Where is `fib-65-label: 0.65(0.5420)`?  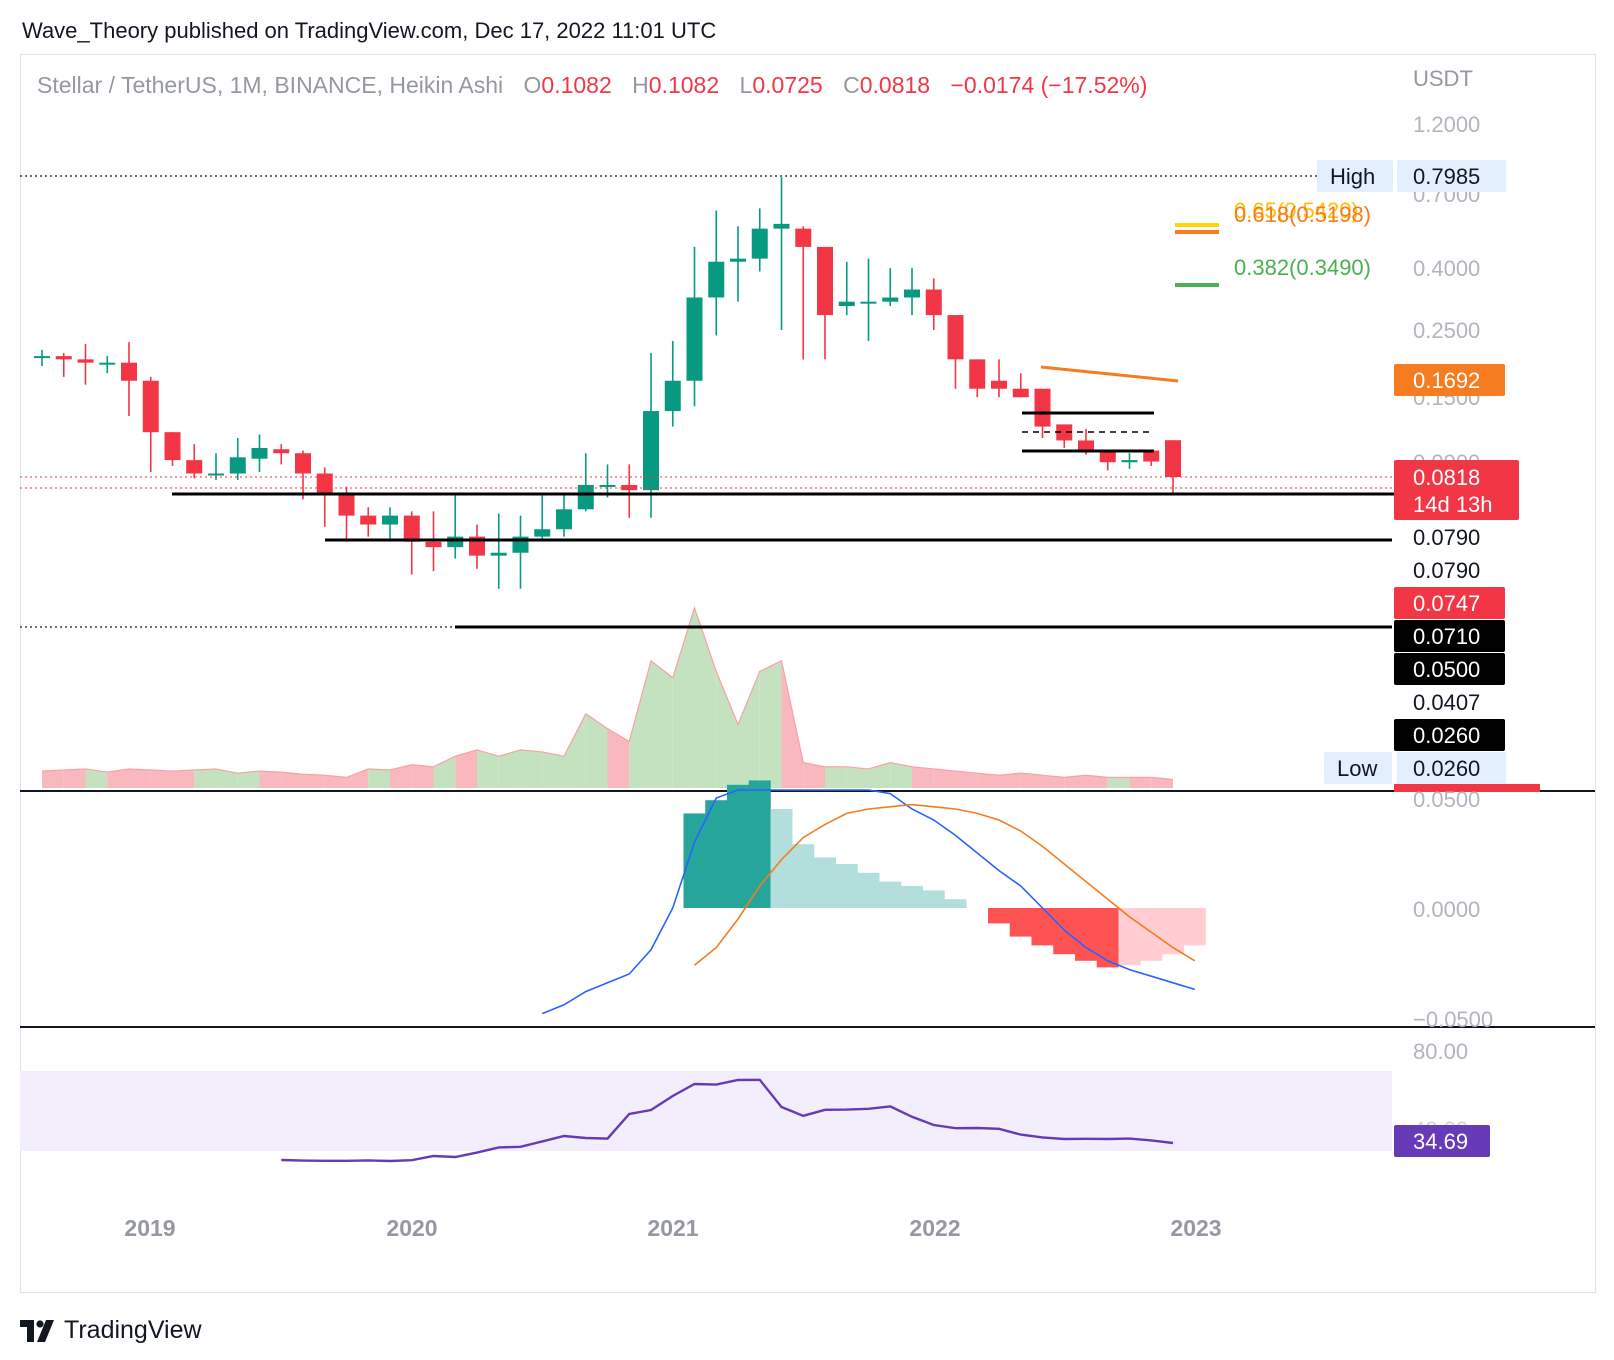
fib-65-label: 0.65(0.5420) is located at coordinates (1296, 210).